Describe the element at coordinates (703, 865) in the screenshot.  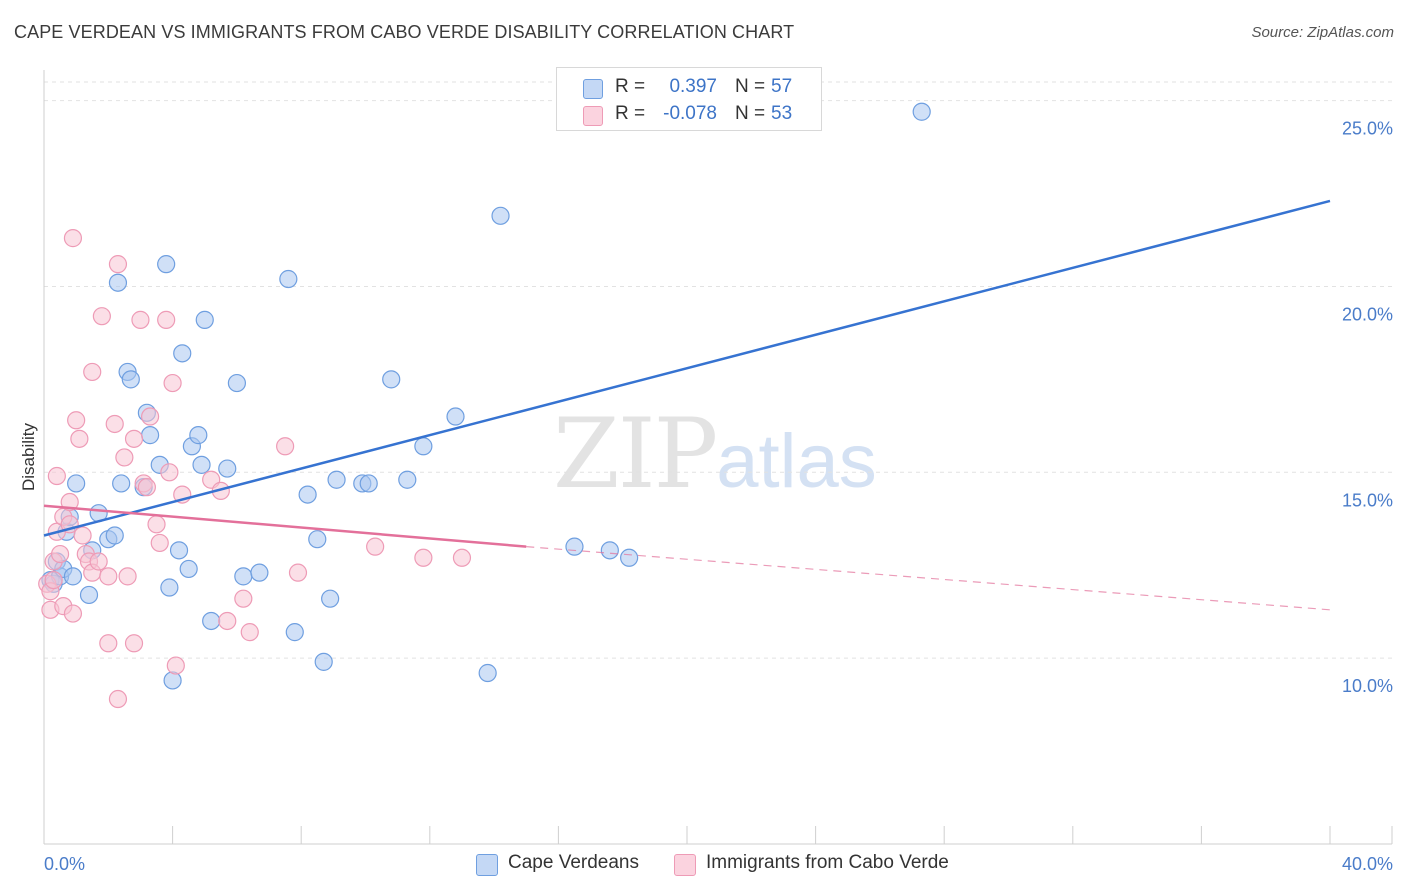
I see `series-legend: Cape Verdeans Immigrants from Cabo Verde` at that location.